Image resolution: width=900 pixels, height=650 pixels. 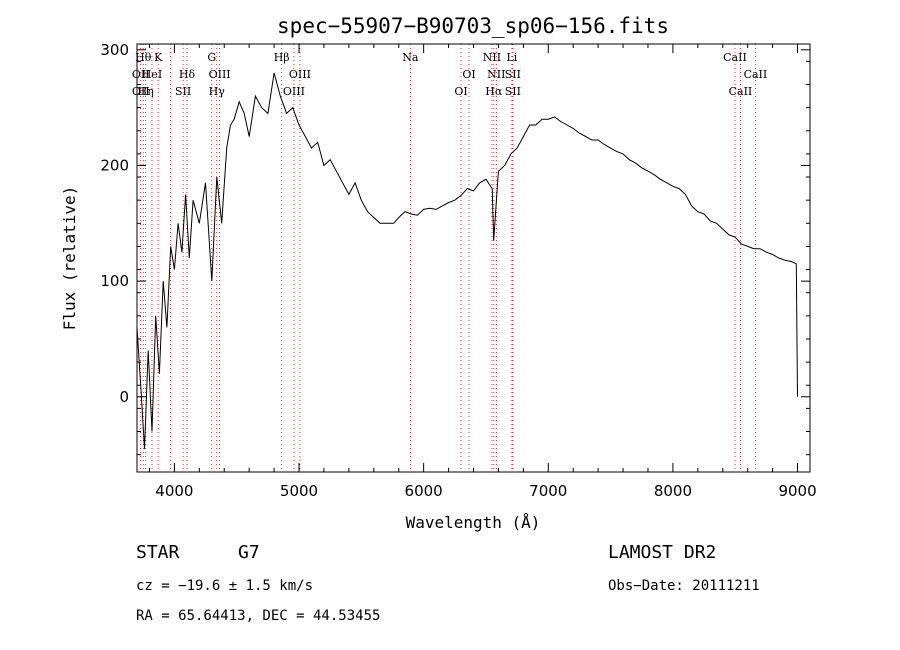 What do you see at coordinates (673, 491) in the screenshot?
I see `x-tick-label: 8000` at bounding box center [673, 491].